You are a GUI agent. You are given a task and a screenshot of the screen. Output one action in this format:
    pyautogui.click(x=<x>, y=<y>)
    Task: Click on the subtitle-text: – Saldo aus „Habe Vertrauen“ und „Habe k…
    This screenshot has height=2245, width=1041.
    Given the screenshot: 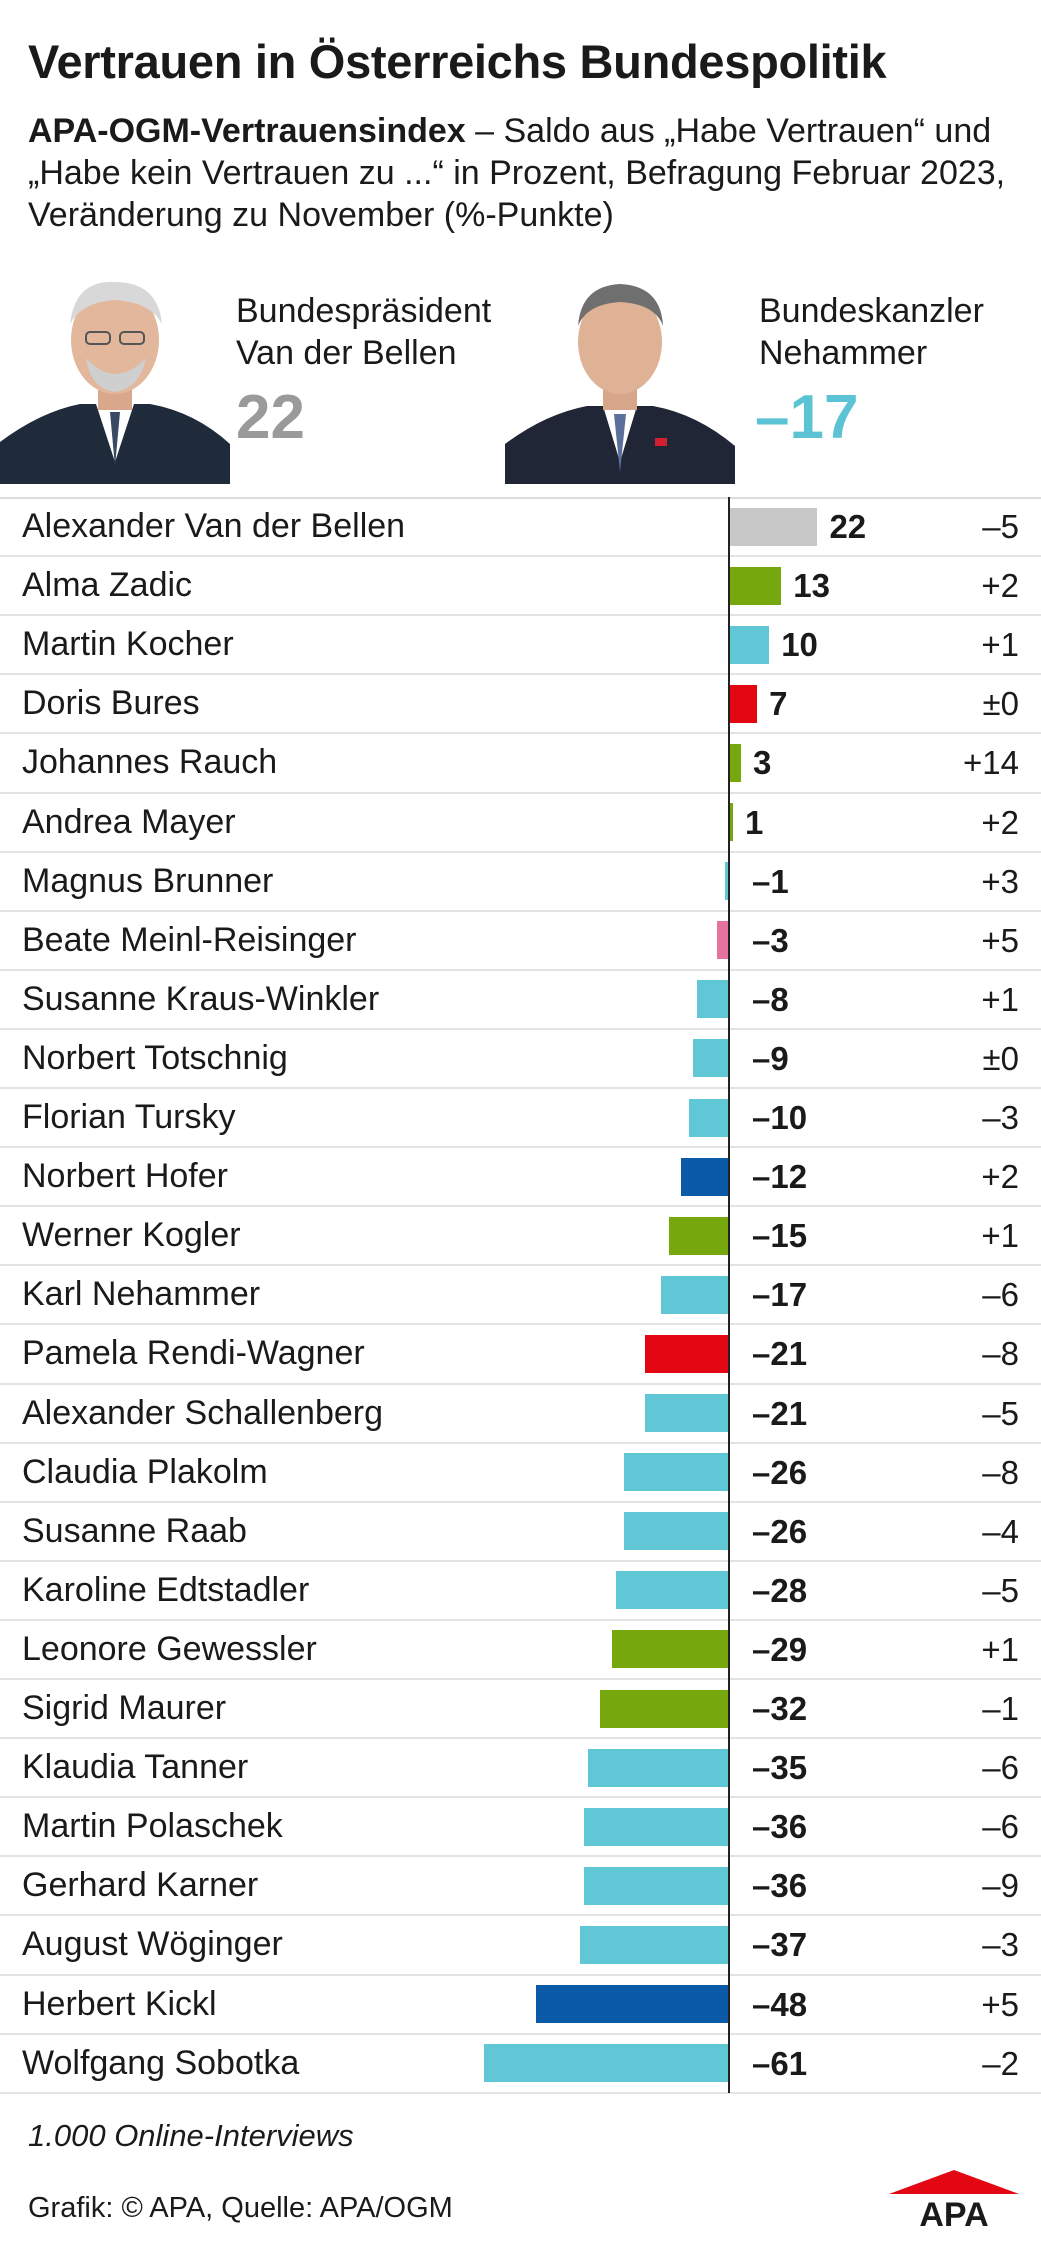 What is the action you would take?
    pyautogui.click(x=517, y=173)
    